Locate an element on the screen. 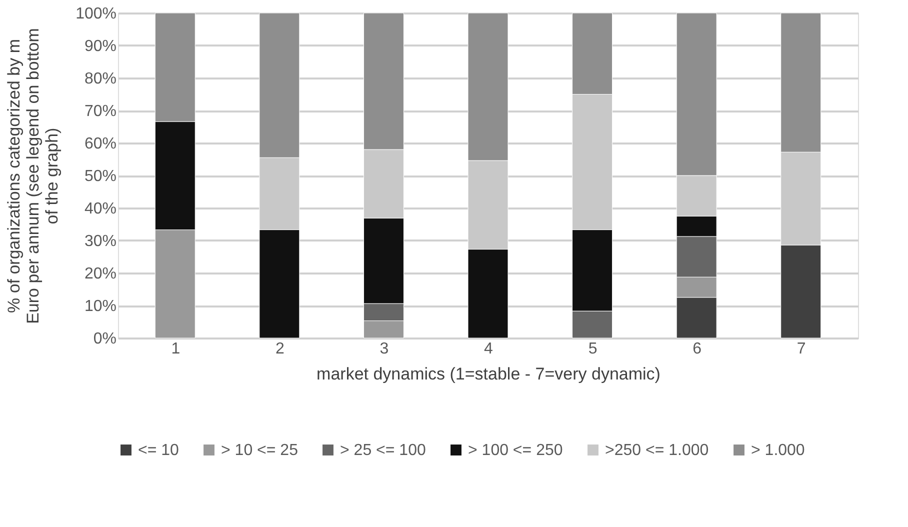 The image size is (908, 527). legend-label: > 10 <= 25 is located at coordinates (259, 450).